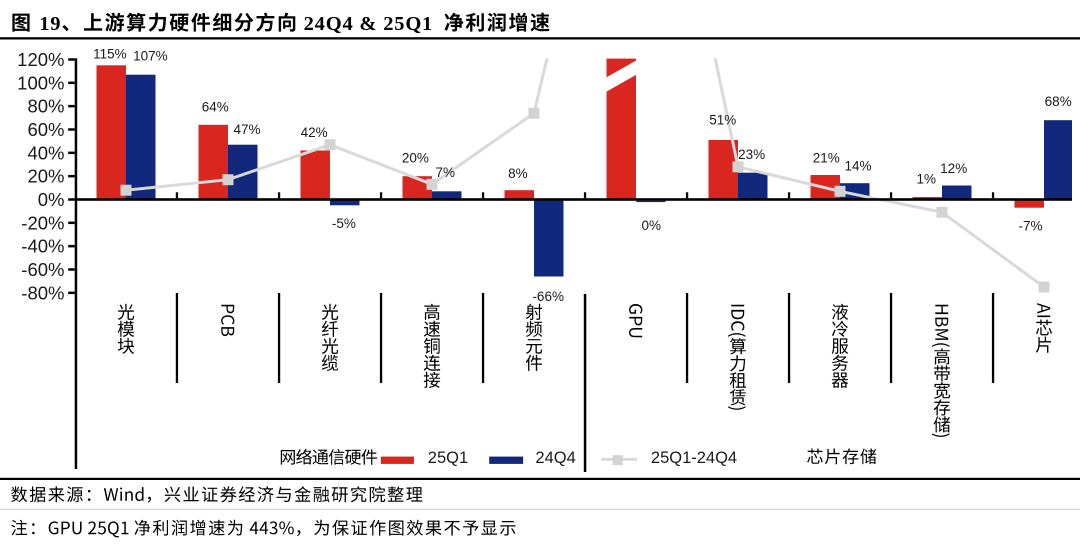 This screenshot has height=545, width=1080. I want to click on svg-text: -20%, so click(42, 222).